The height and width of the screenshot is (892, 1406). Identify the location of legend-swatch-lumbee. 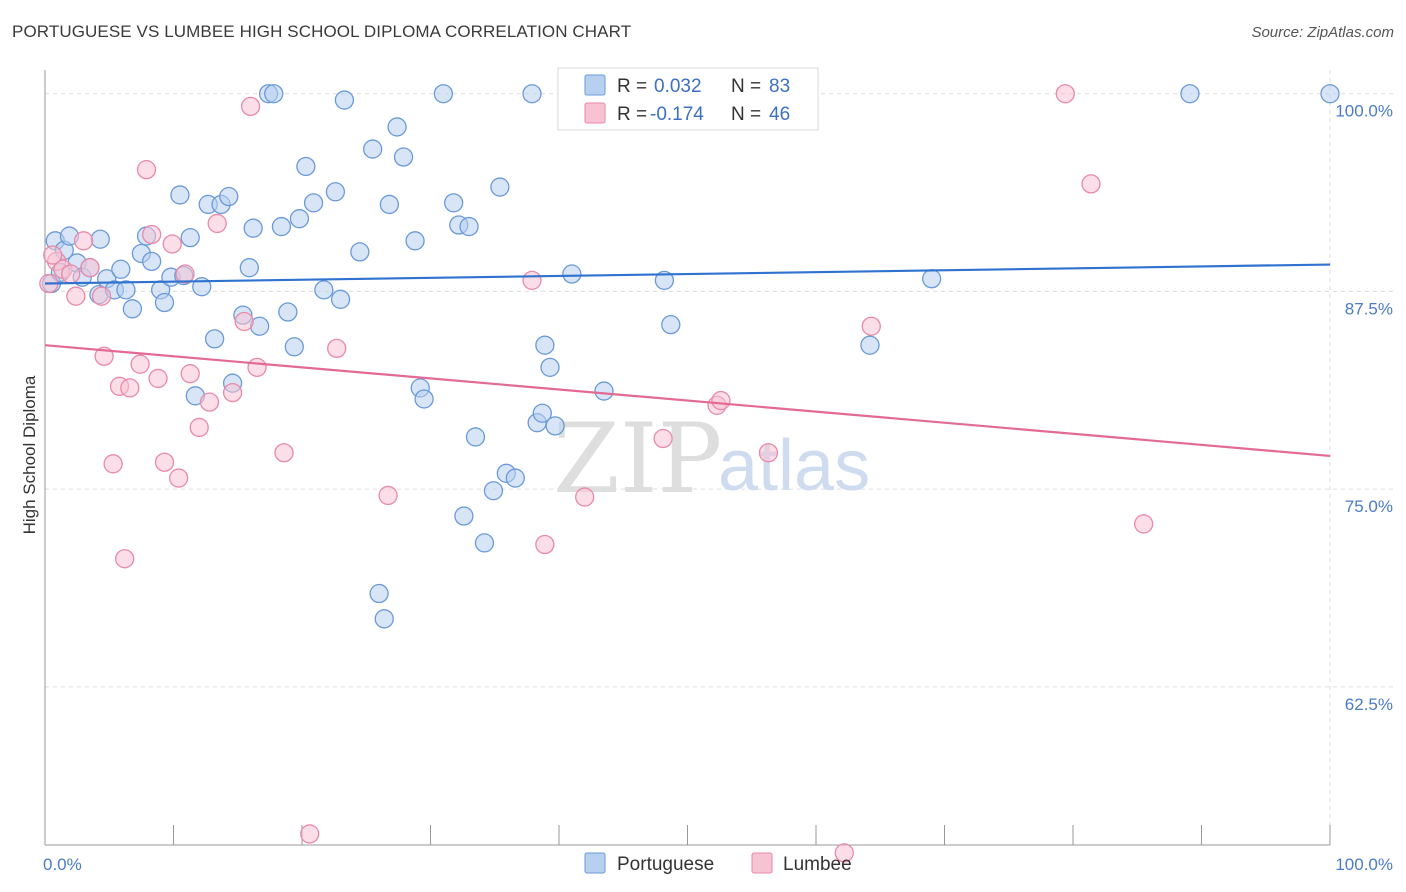
(595, 113).